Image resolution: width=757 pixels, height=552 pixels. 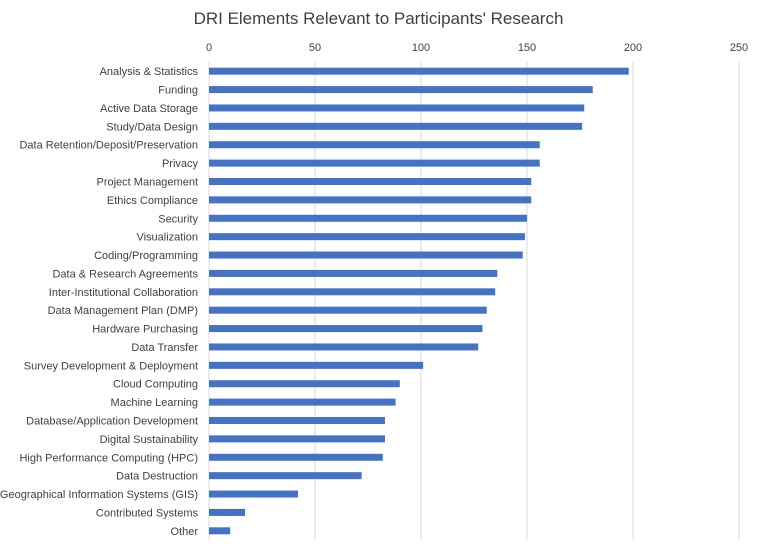 I want to click on x-tick-label: 250, so click(x=739, y=48).